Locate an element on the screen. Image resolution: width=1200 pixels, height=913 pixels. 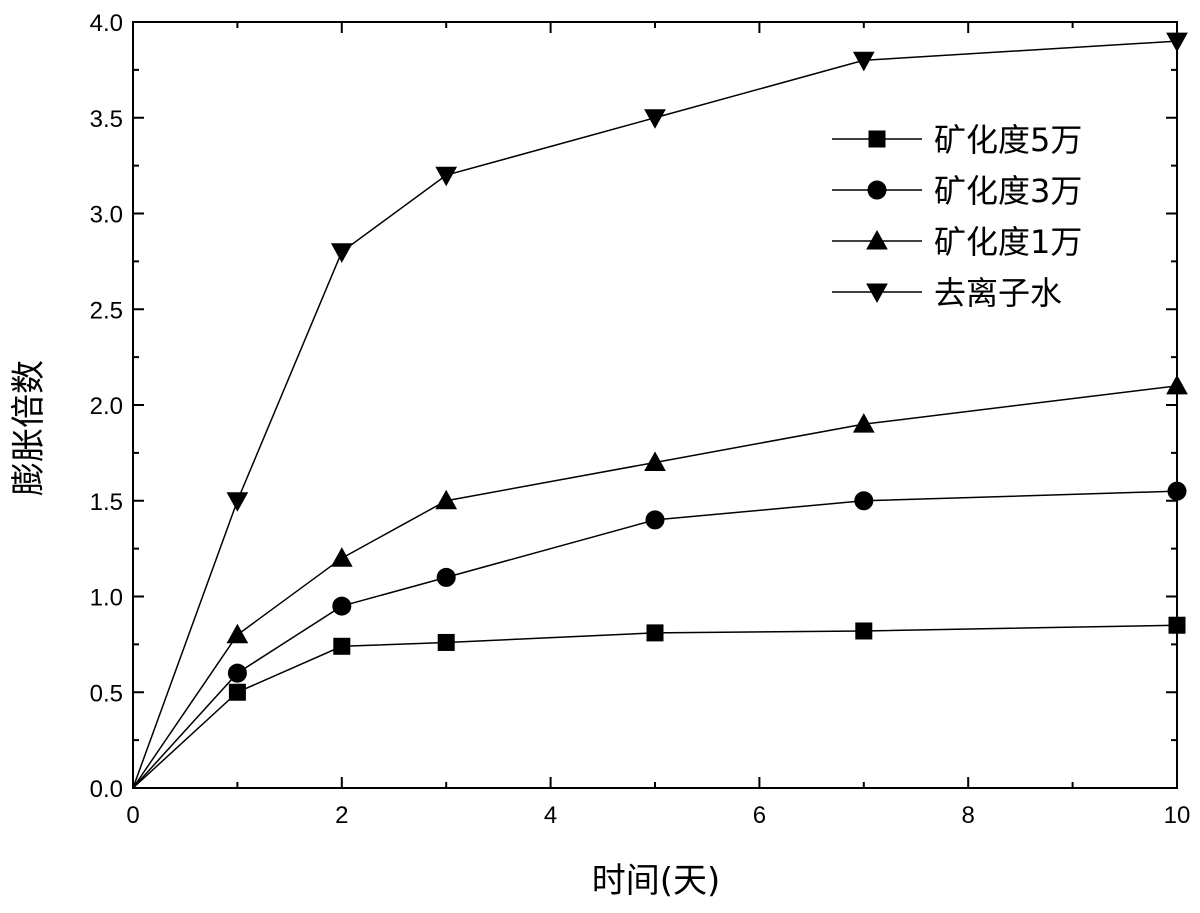
y-tick-label: 4.0 is located at coordinates (106, 23).